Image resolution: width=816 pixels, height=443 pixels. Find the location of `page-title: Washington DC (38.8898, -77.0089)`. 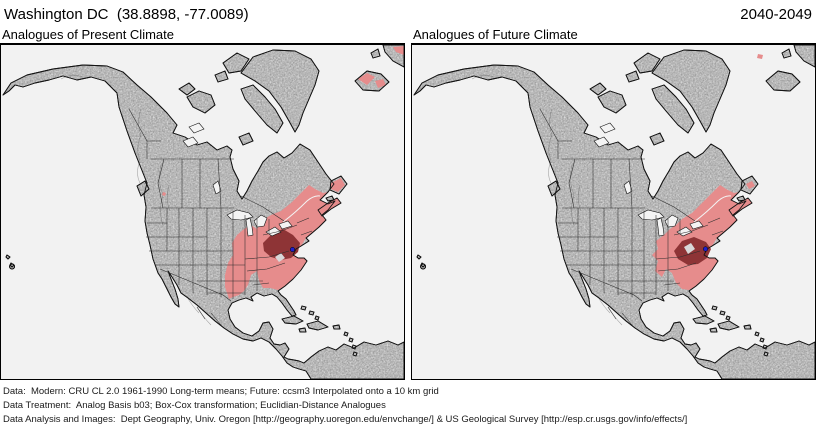

page-title: Washington DC (38.8898, -77.0089) is located at coordinates (126, 14).